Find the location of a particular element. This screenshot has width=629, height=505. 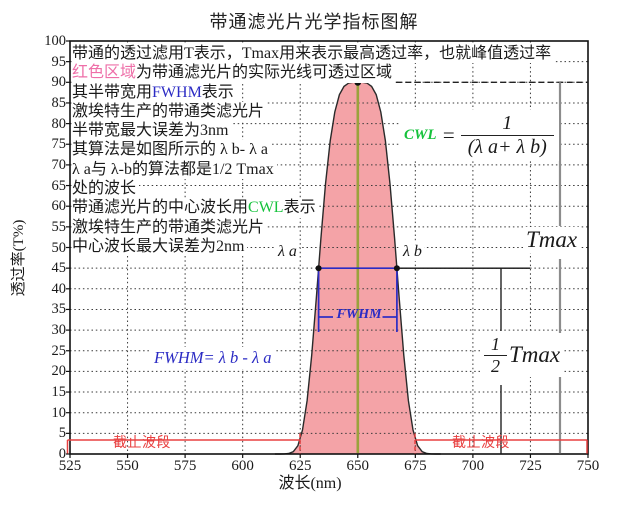

note-segment: 带通滤光片的中心波长用 is located at coordinates (160, 208).